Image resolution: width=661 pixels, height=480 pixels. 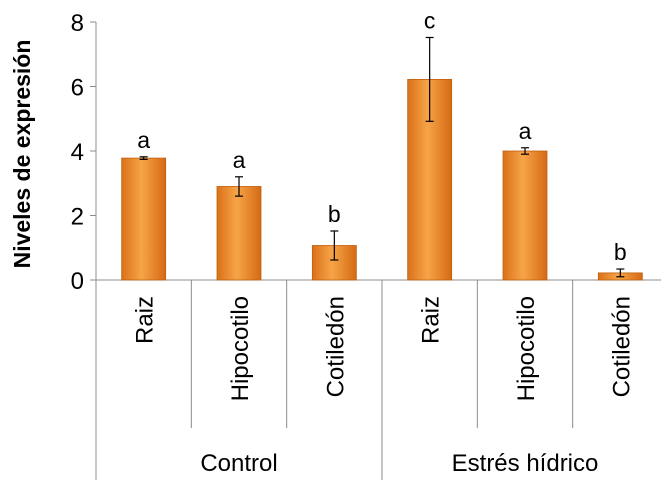 I want to click on significance-letter: c, so click(x=430, y=20).